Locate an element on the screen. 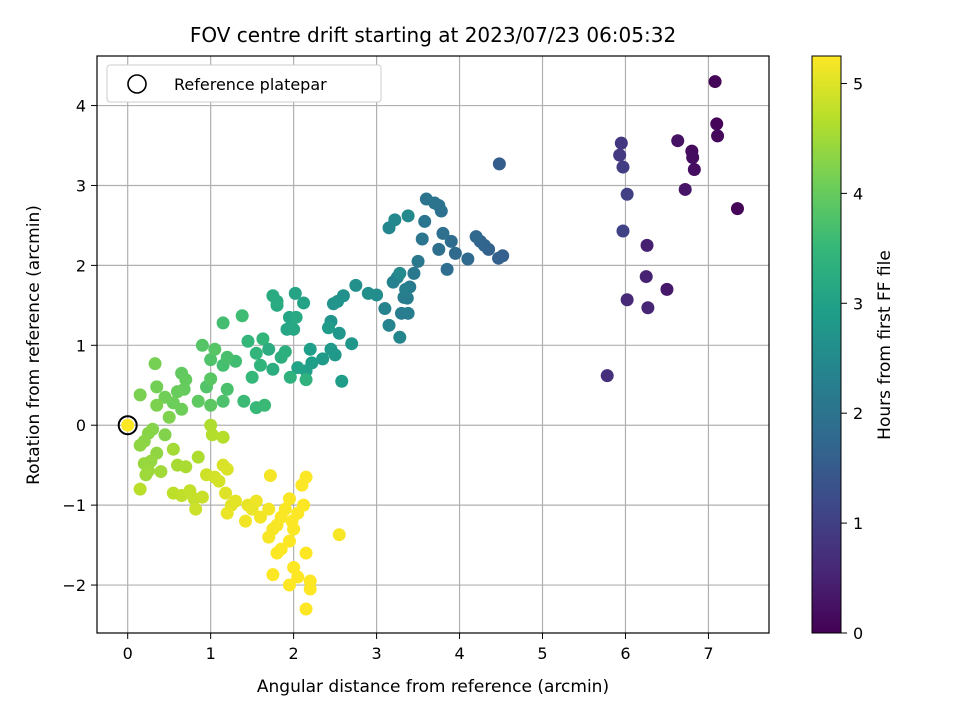 This screenshot has height=725, width=960. colorbar-tick-label: 3 is located at coordinates (858, 303).